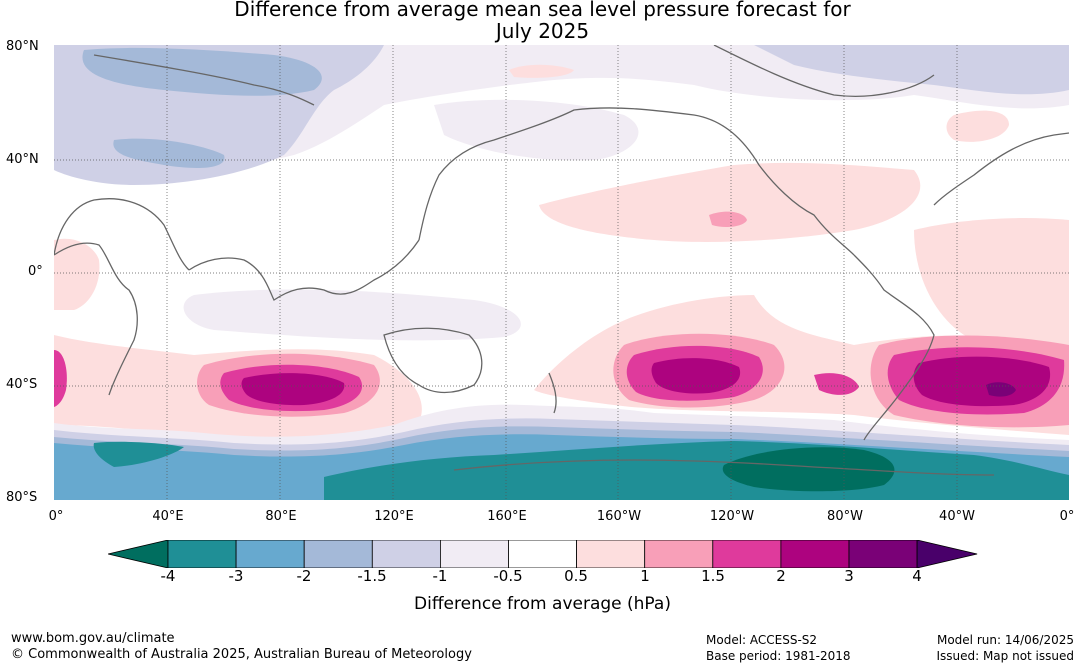  Describe the element at coordinates (957, 516) in the screenshot. I see `lon-label-40w: 40°W` at that location.